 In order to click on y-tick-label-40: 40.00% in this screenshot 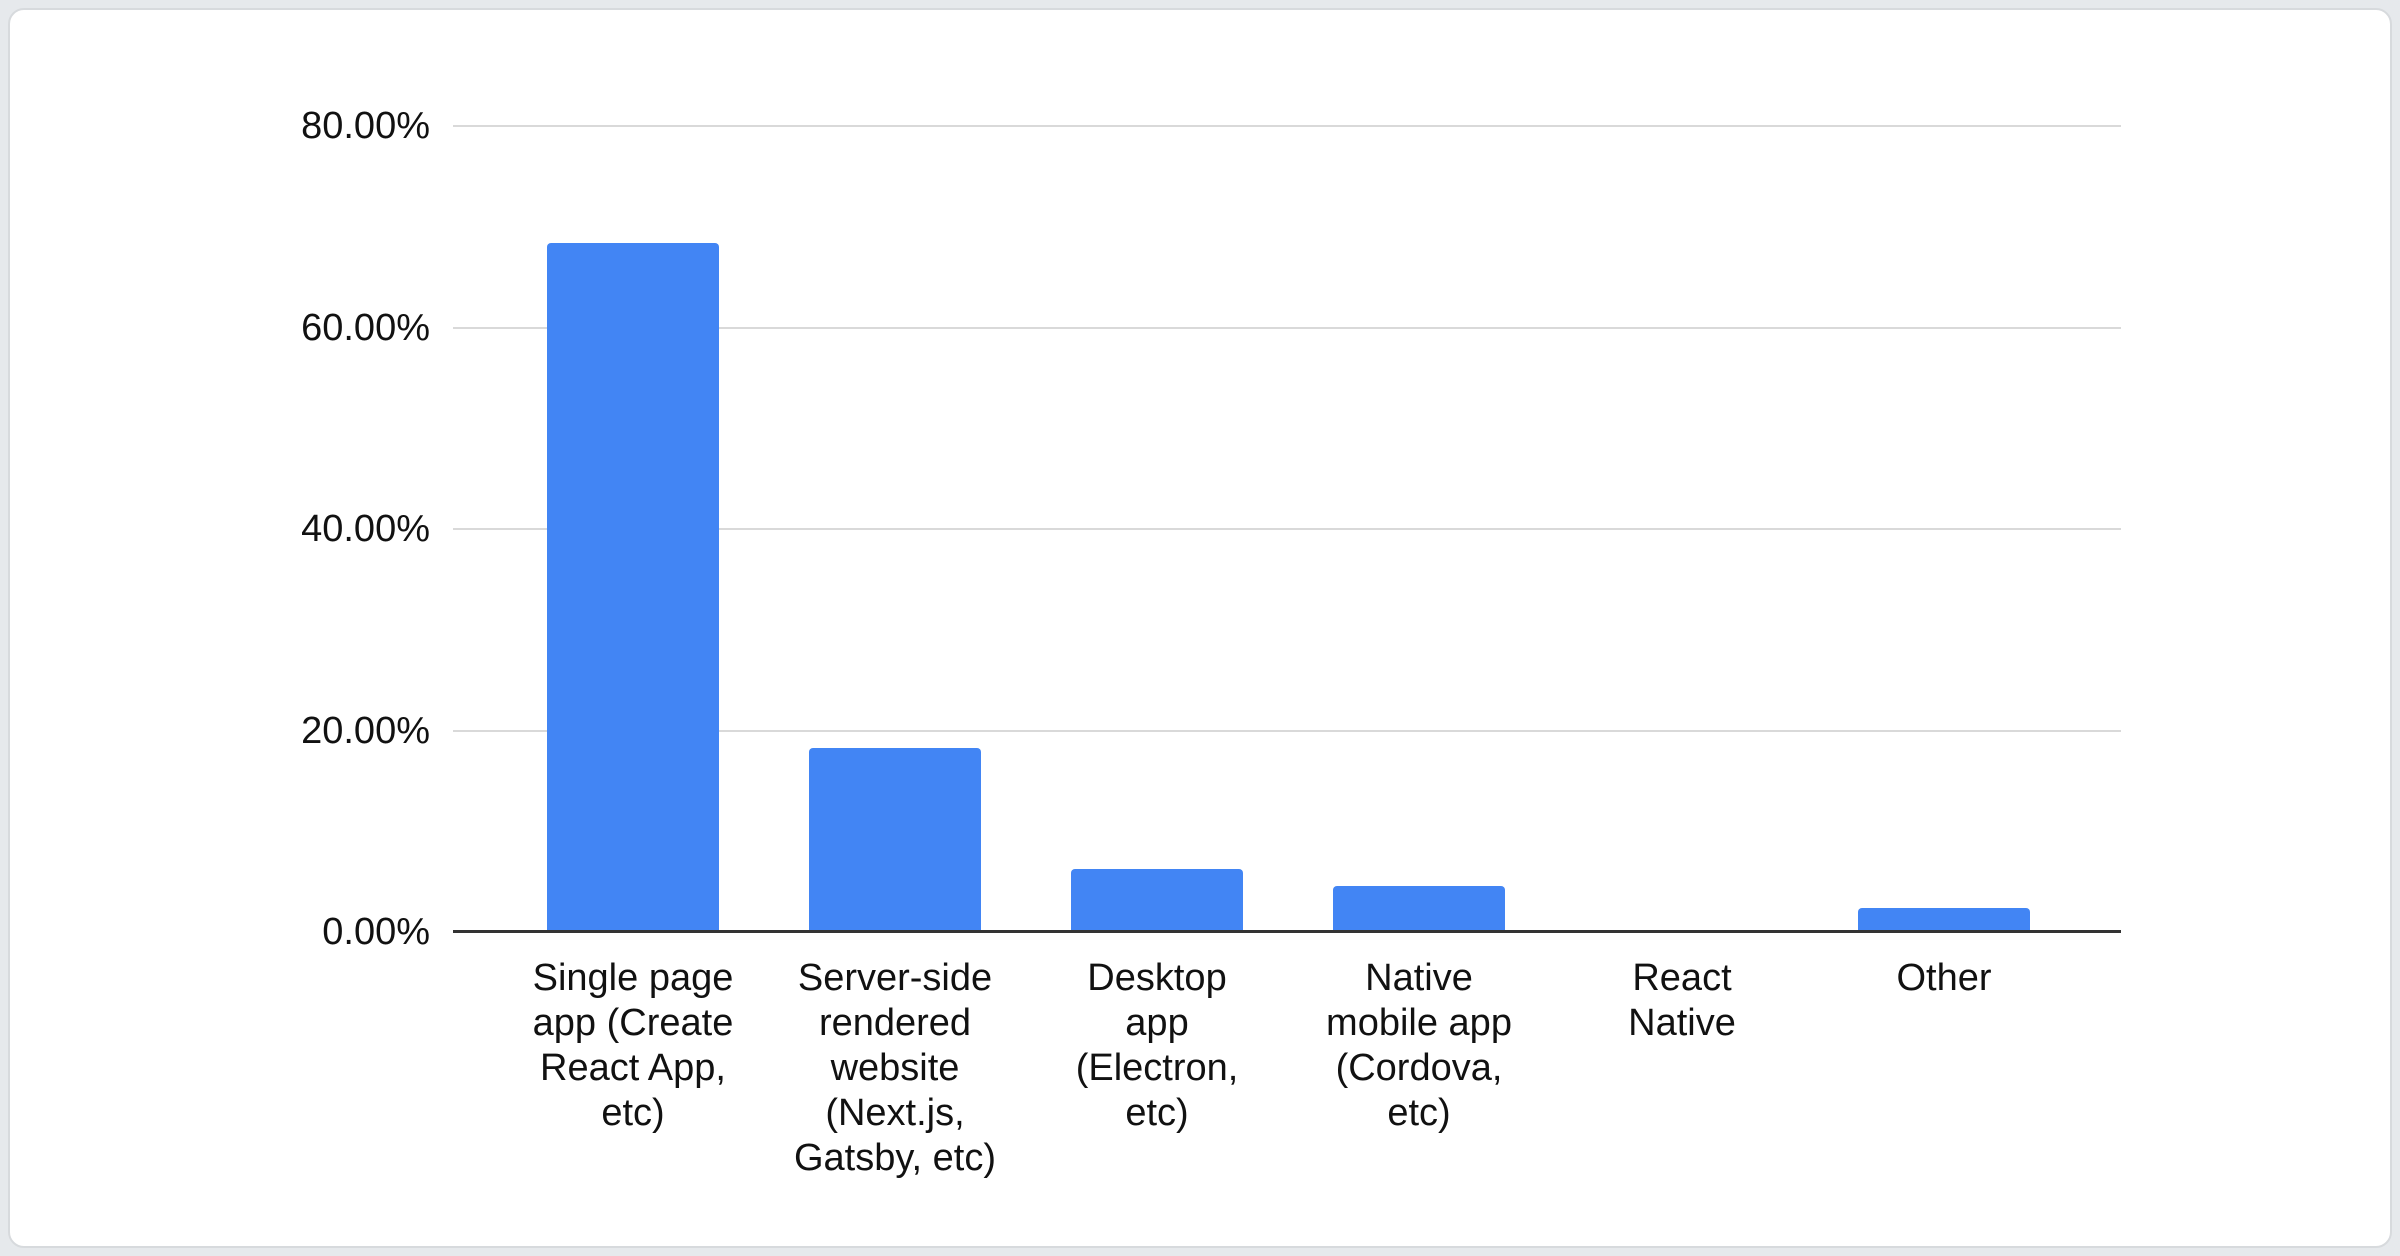, I will do `click(365, 529)`.